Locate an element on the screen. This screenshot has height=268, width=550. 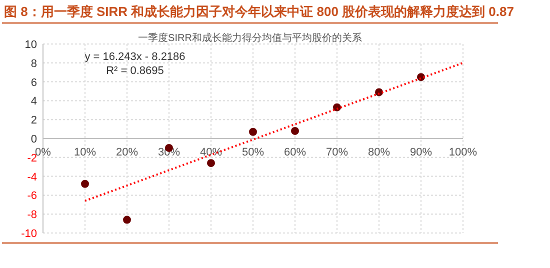
y-tick-label: -2 is located at coordinates (32, 158).